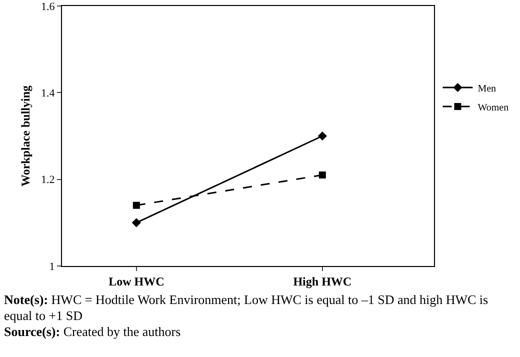 The image size is (520, 357). I want to click on x-tick-label: High HWC, so click(322, 281).